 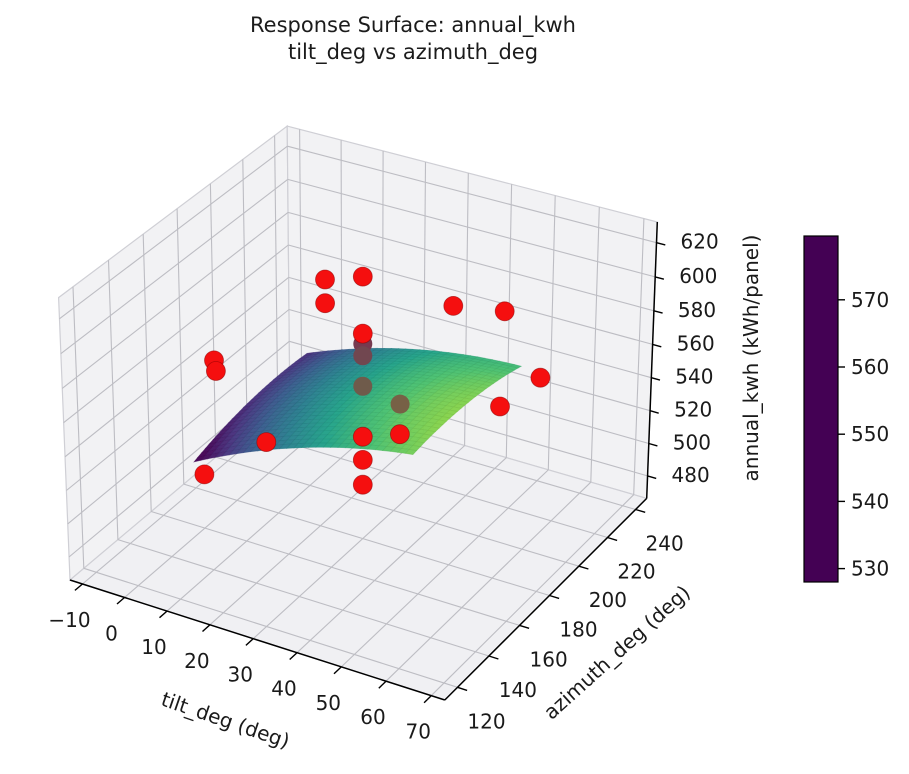 I want to click on svg-text: 10, so click(x=153, y=647).